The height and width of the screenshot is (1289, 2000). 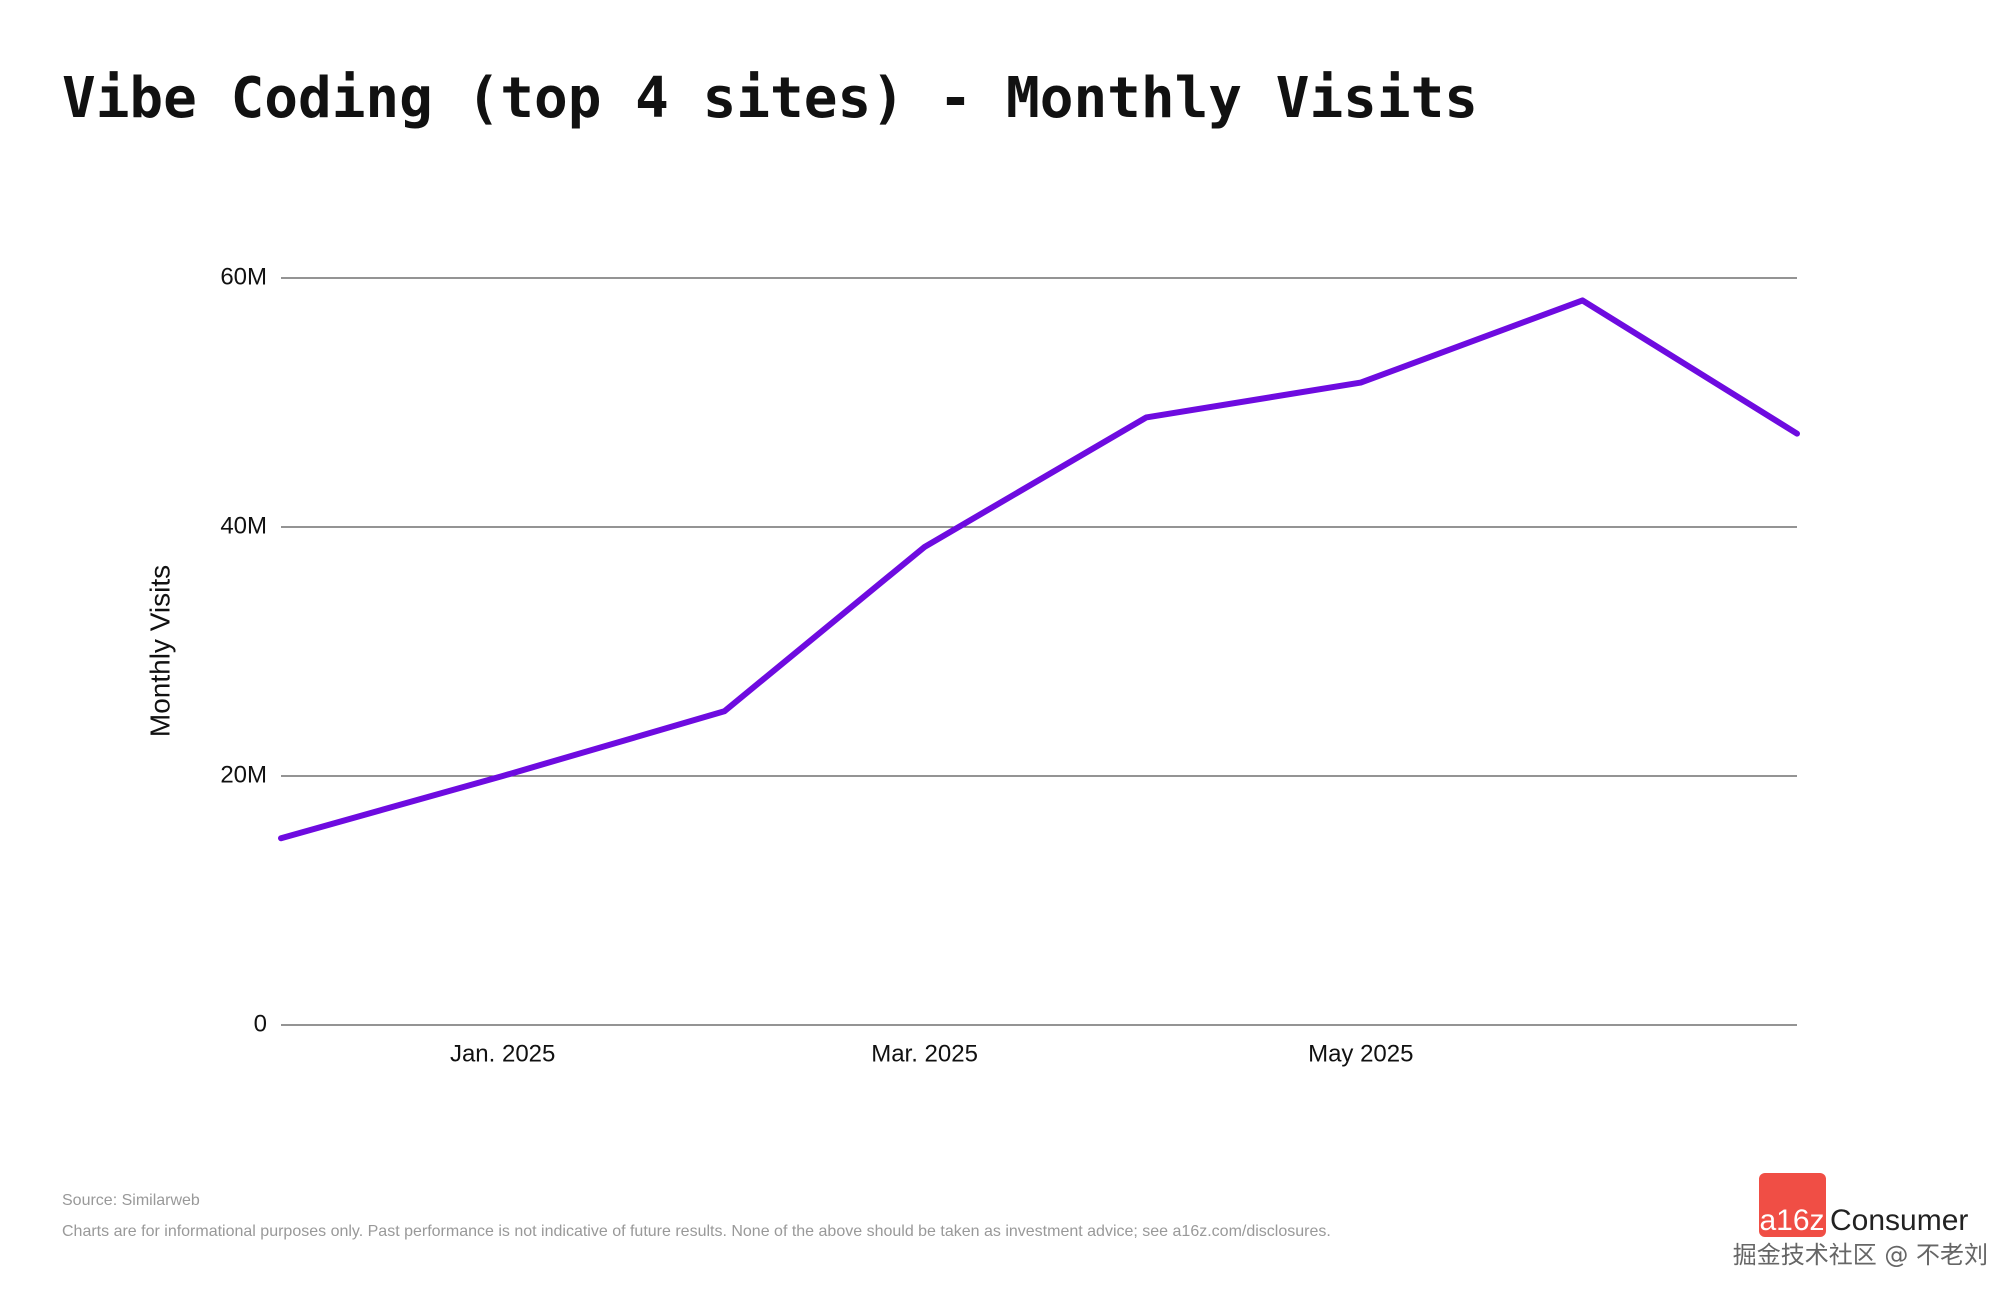 What do you see at coordinates (924, 1053) in the screenshot?
I see `x-tick-label: Mar. 2025` at bounding box center [924, 1053].